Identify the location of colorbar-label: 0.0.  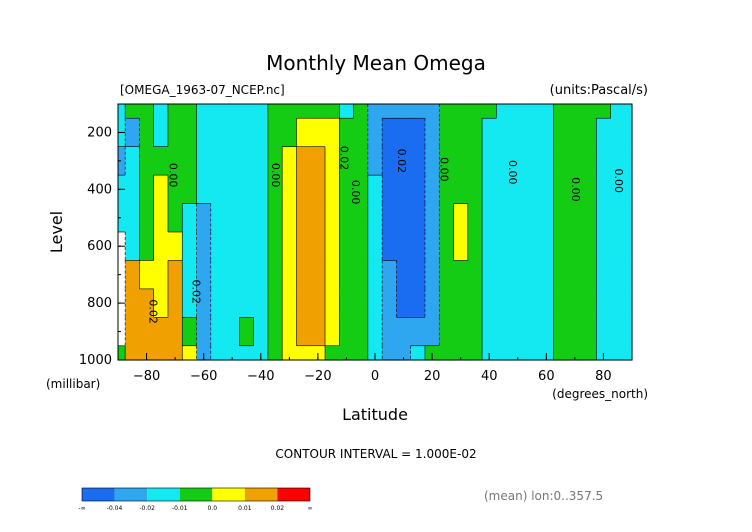
(213, 508).